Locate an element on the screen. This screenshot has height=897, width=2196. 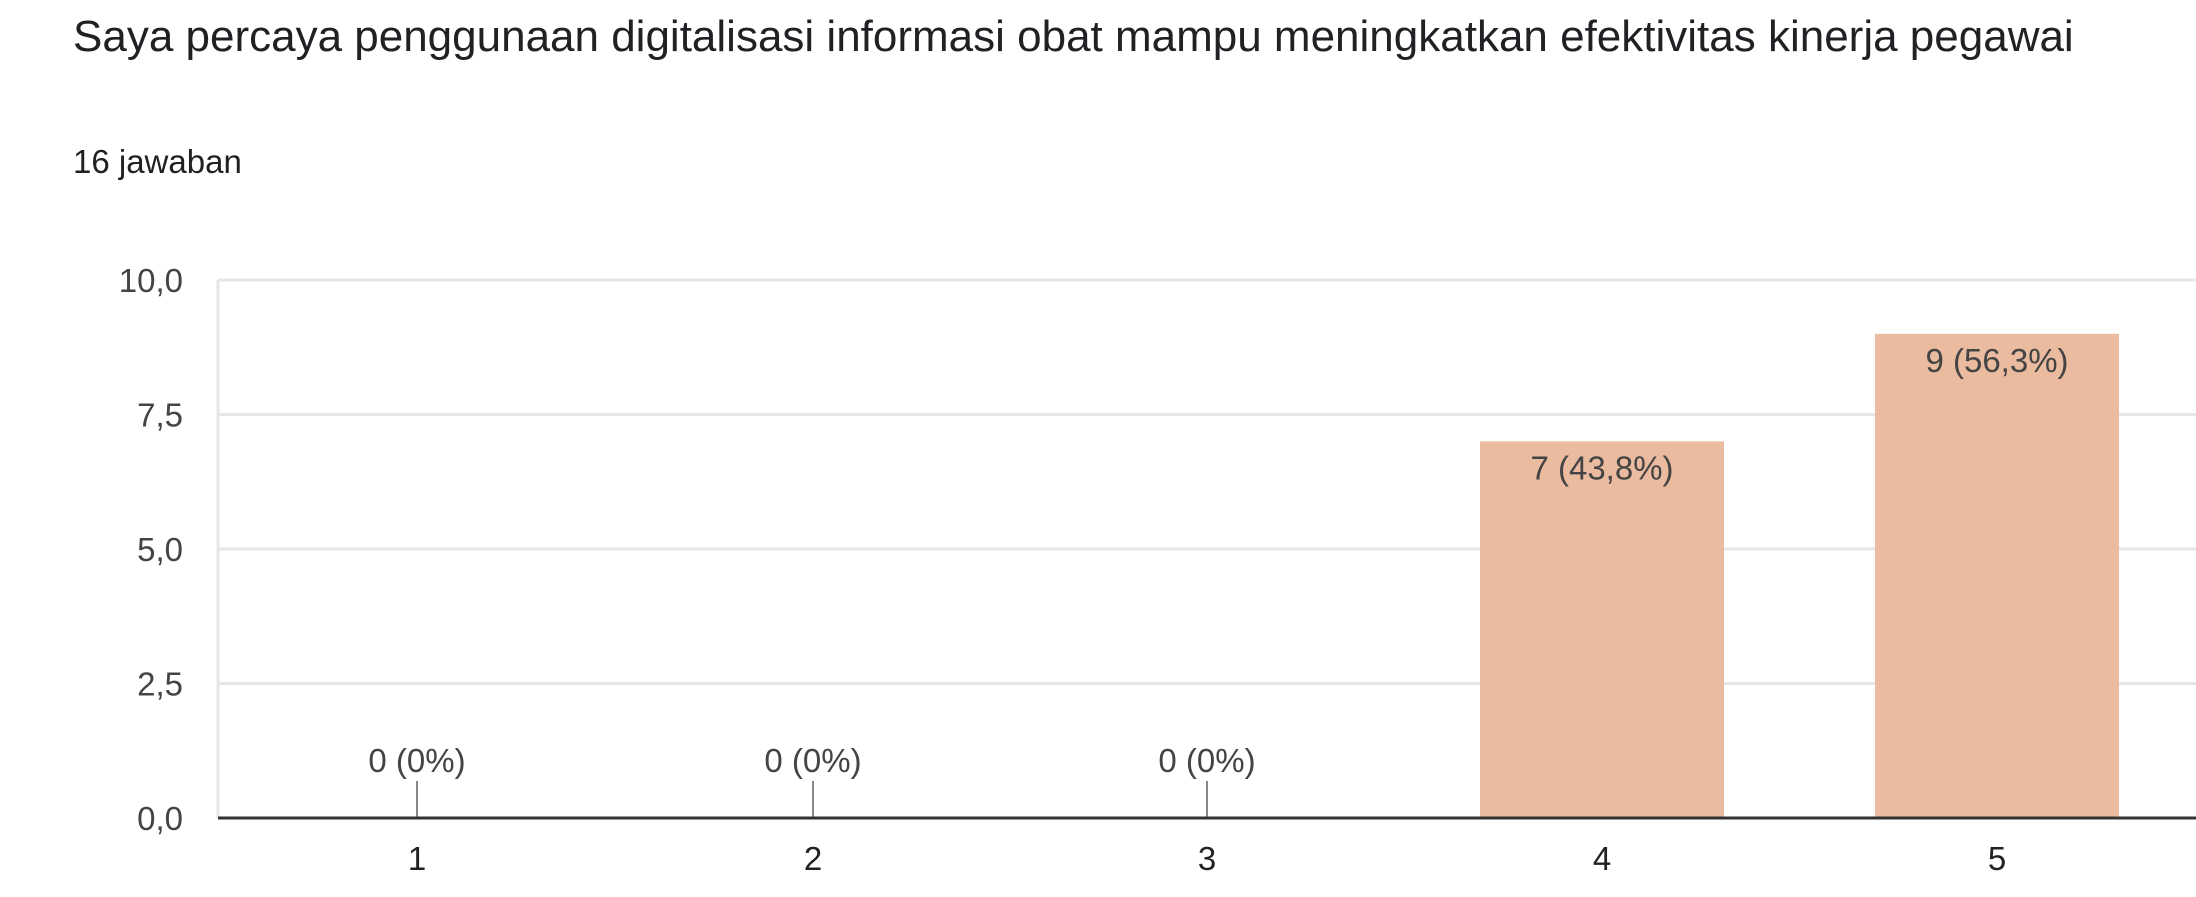
x-tick-label: 3 is located at coordinates (1207, 858).